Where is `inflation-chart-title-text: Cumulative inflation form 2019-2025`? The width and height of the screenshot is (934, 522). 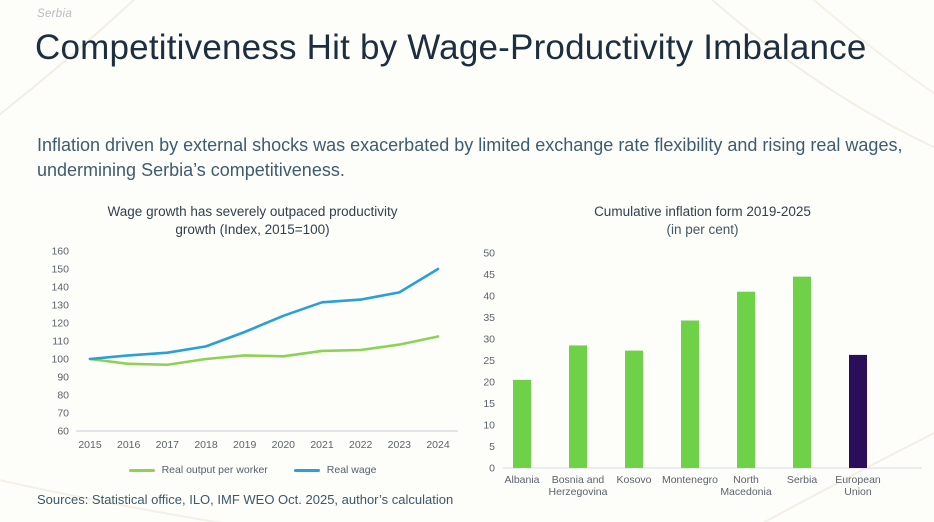 inflation-chart-title-text: Cumulative inflation form 2019-2025 is located at coordinates (702, 211).